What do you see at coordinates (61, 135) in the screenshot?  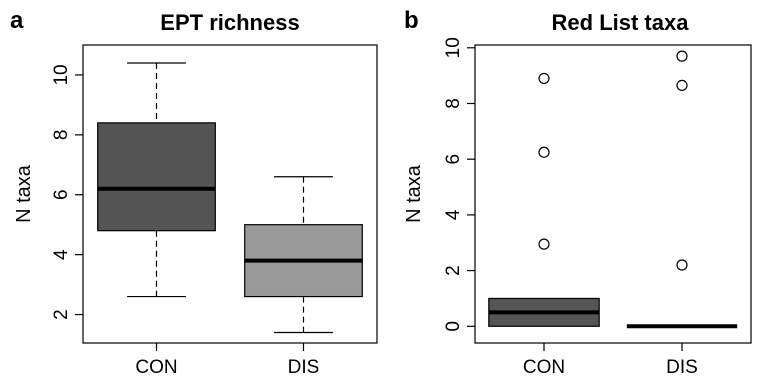 I see `panel-a-y-tick-label: 8` at bounding box center [61, 135].